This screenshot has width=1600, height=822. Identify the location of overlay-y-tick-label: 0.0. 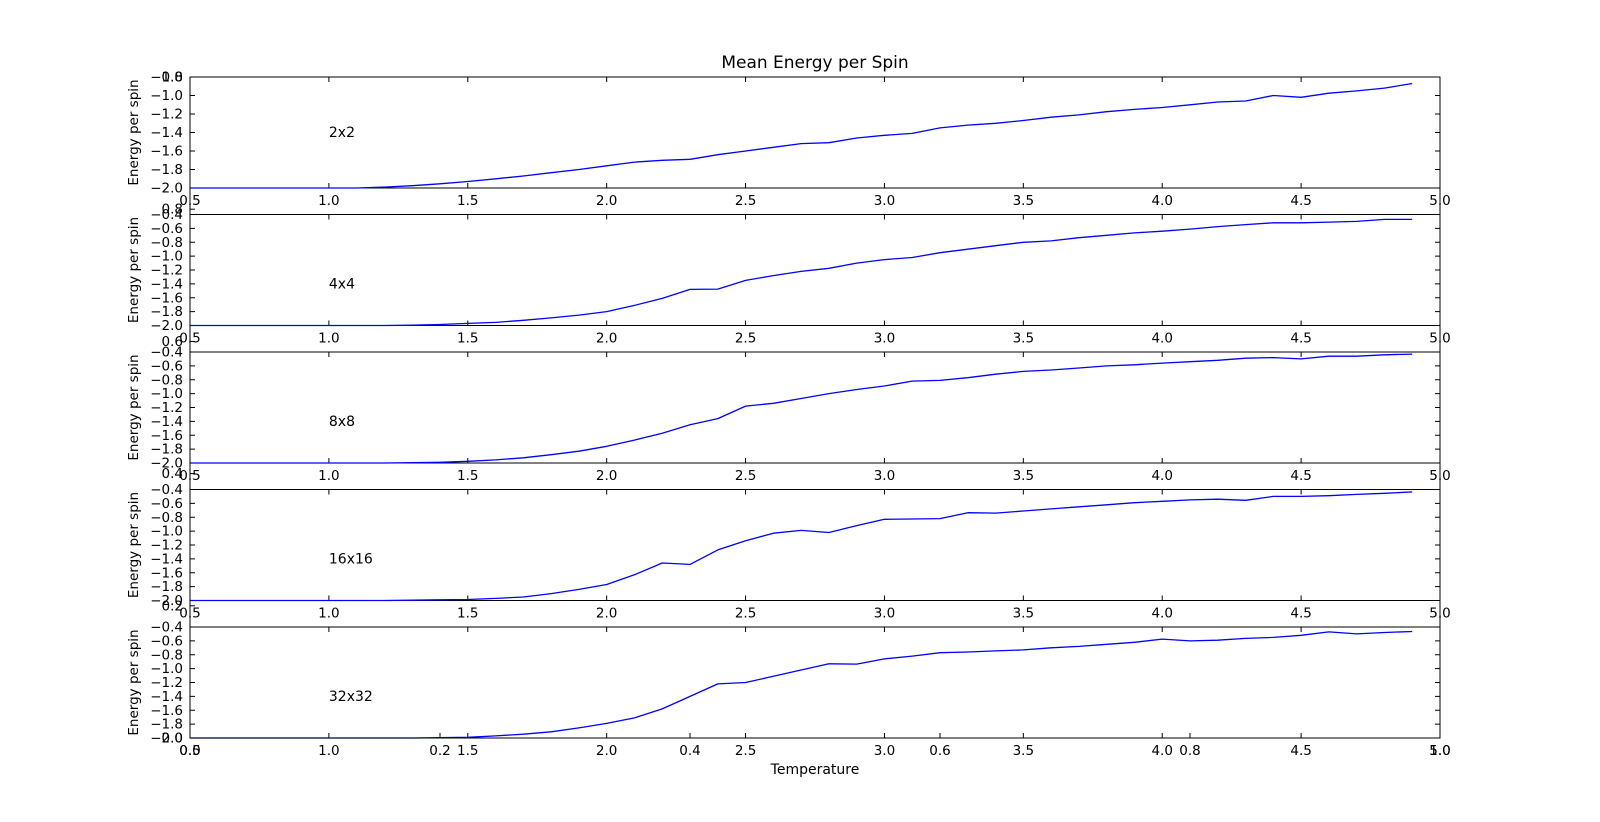
(172, 739).